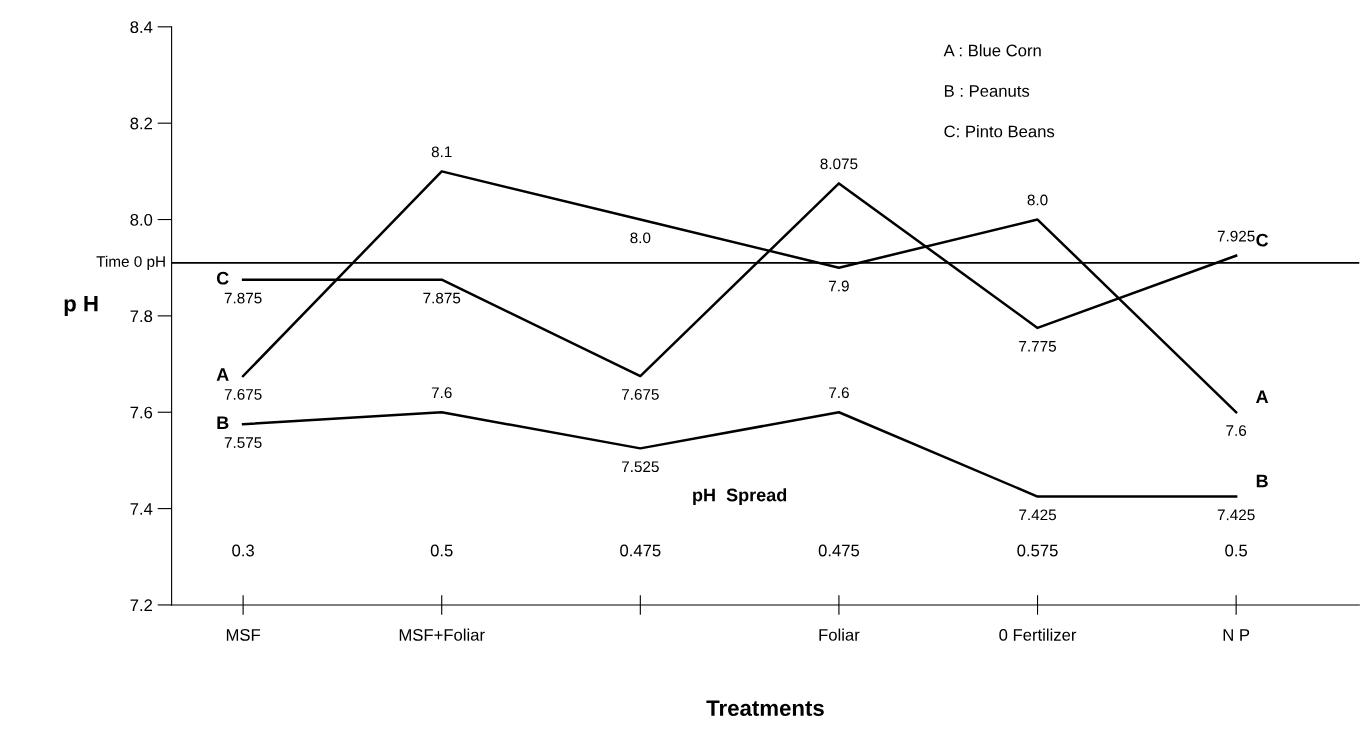 The width and height of the screenshot is (1362, 745). What do you see at coordinates (141, 27) in the screenshot?
I see `y-tick-label: 8.4` at bounding box center [141, 27].